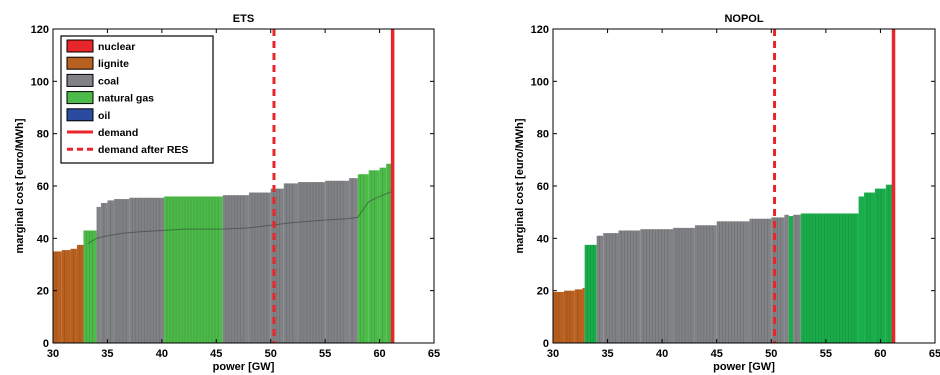  Describe the element at coordinates (143, 150) in the screenshot. I see `legend-label: demand after RES` at that location.